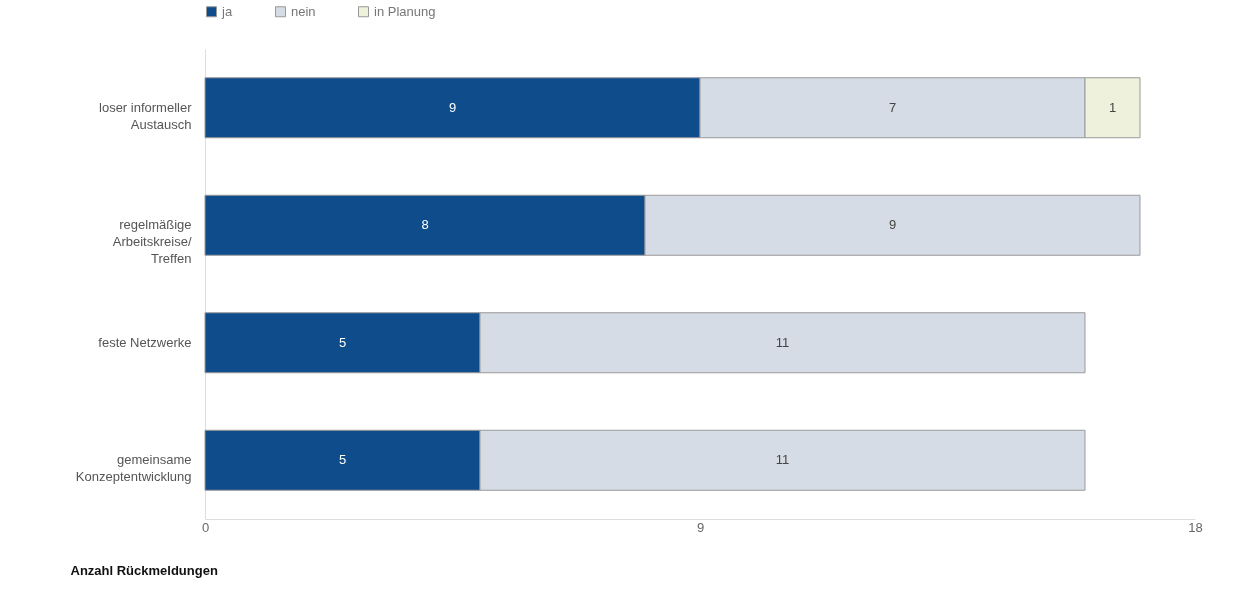 Image resolution: width=1233 pixels, height=609 pixels. I want to click on x-axis-title: Anzahl Rückmeldungen, so click(144, 570).